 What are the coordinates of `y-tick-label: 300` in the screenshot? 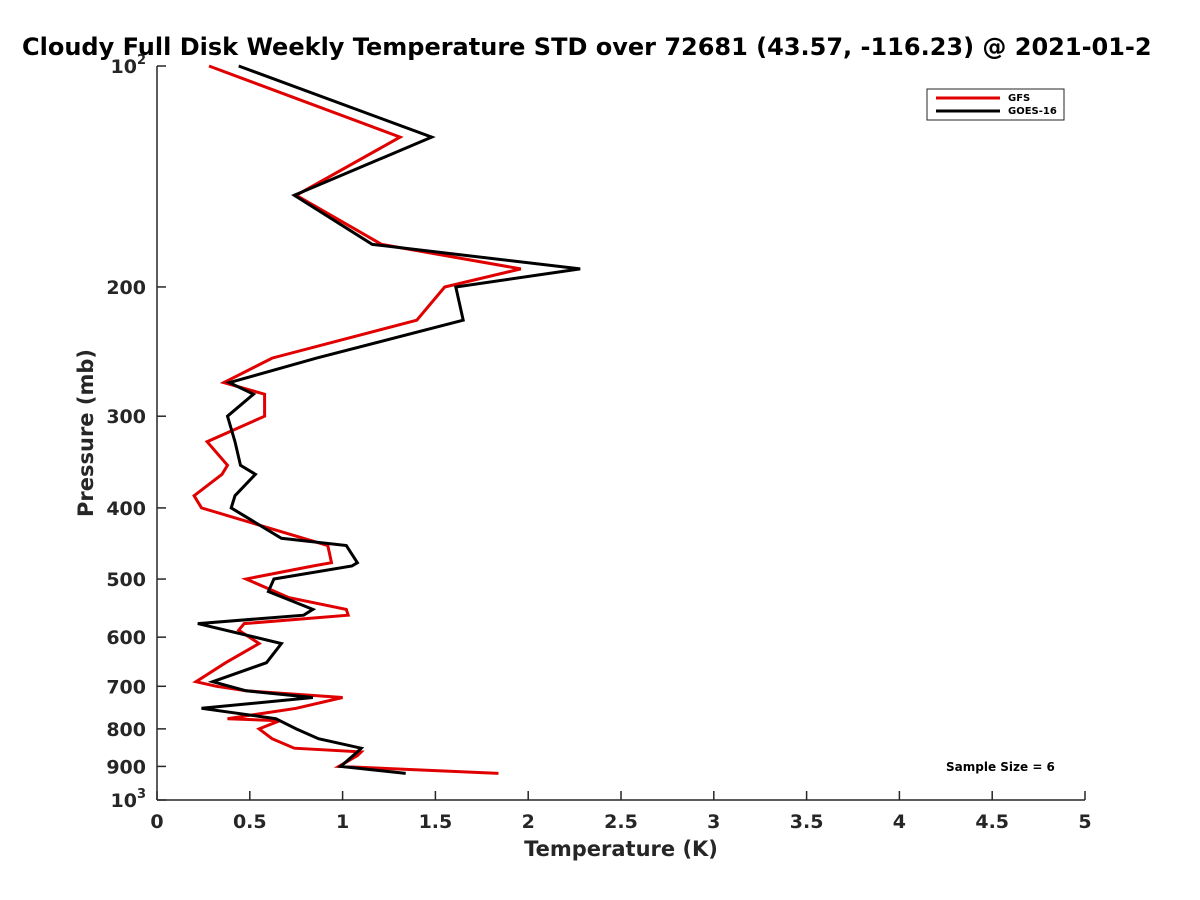 It's located at (126, 417).